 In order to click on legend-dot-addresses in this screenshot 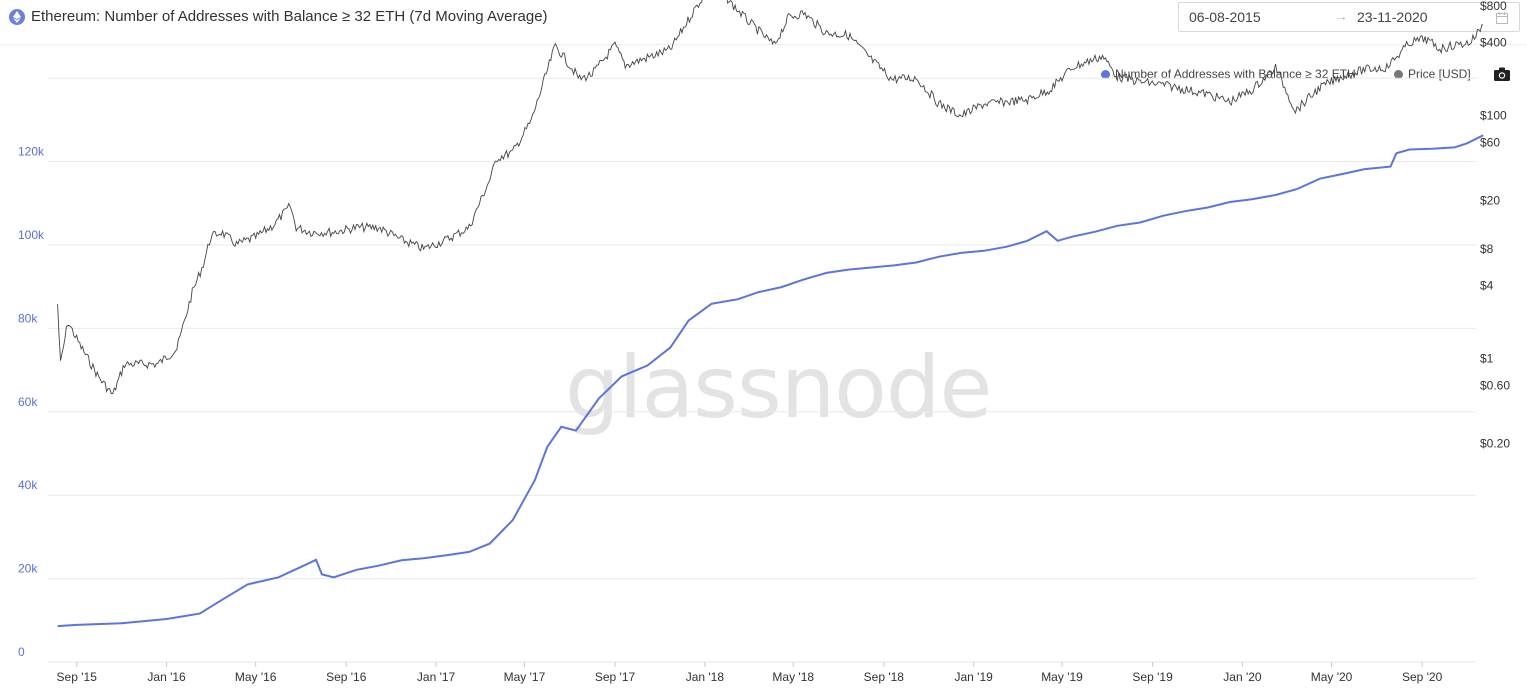, I will do `click(1105, 74)`.